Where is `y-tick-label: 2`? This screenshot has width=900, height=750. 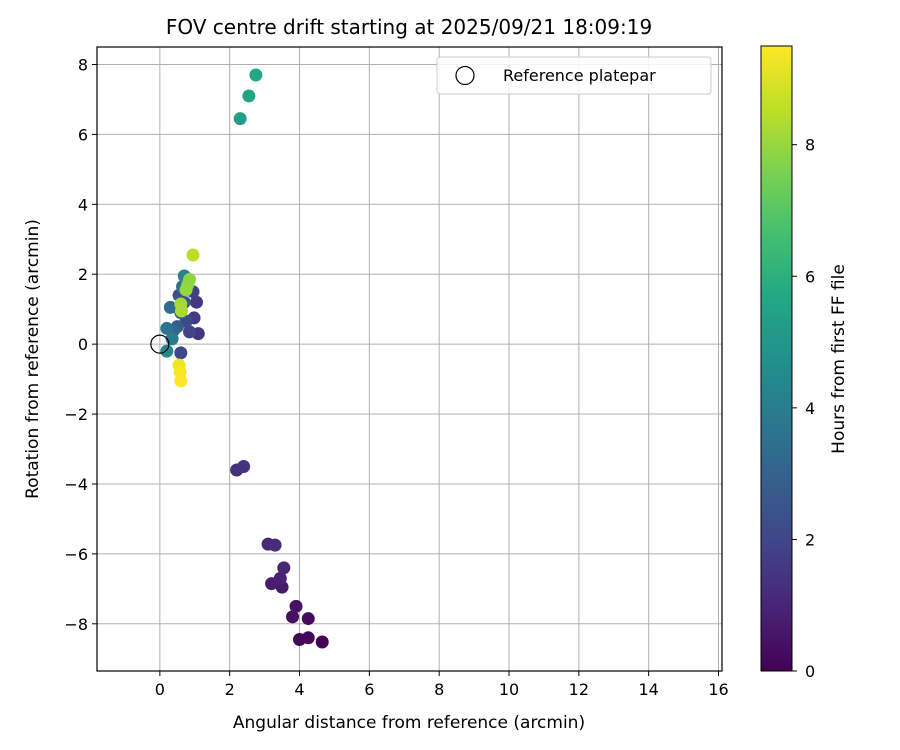 y-tick-label: 2 is located at coordinates (83, 274).